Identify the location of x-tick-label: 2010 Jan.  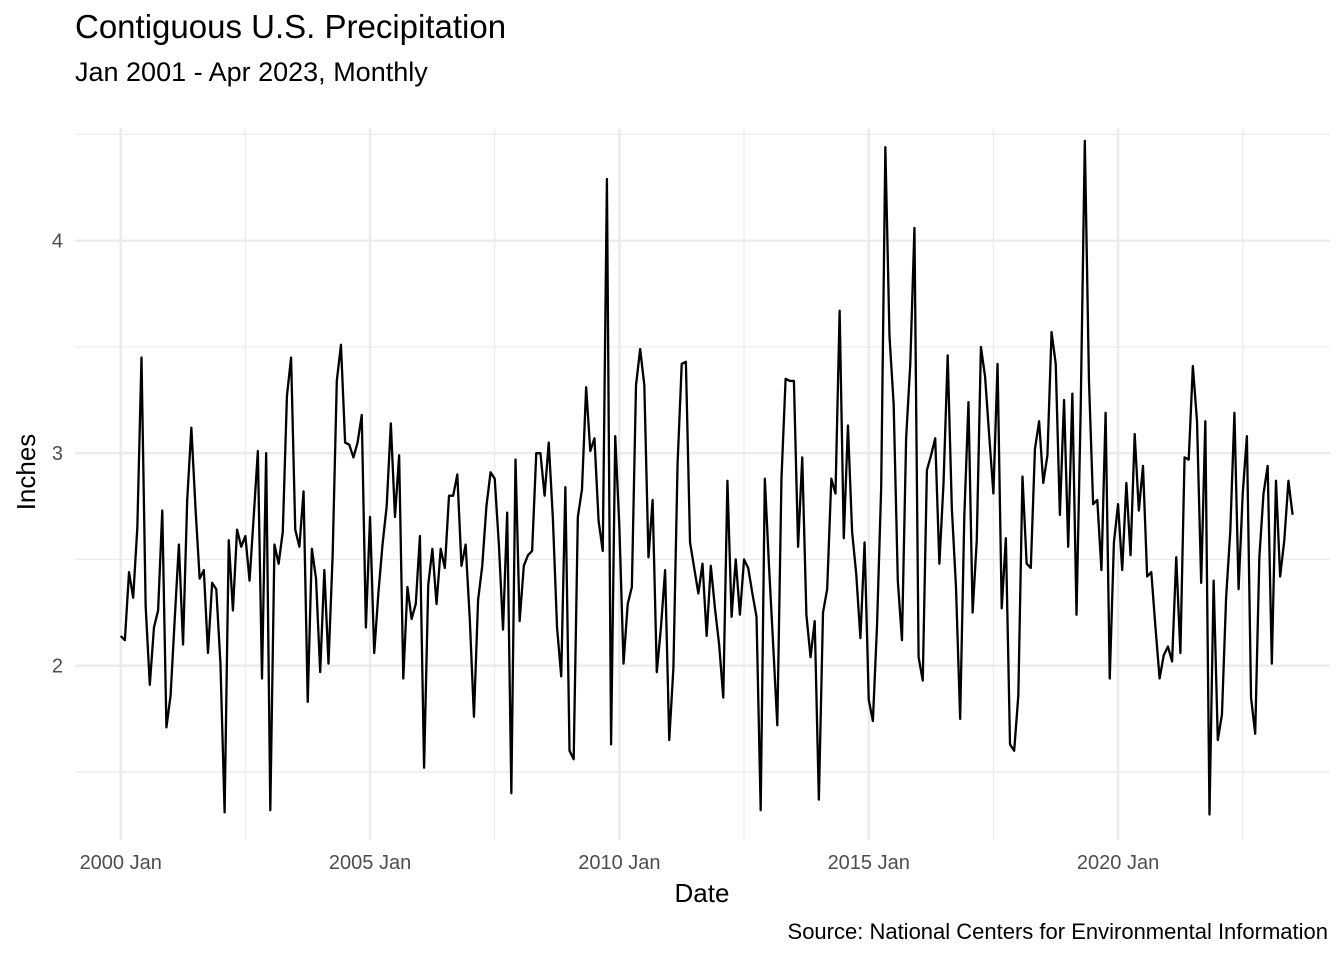
(619, 863).